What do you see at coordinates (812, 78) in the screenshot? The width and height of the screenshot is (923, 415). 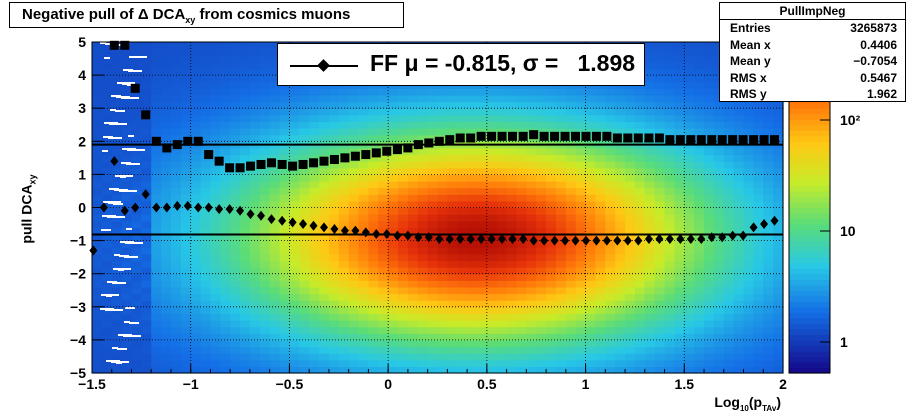 I see `stats-row: RMS x 0.5467` at bounding box center [812, 78].